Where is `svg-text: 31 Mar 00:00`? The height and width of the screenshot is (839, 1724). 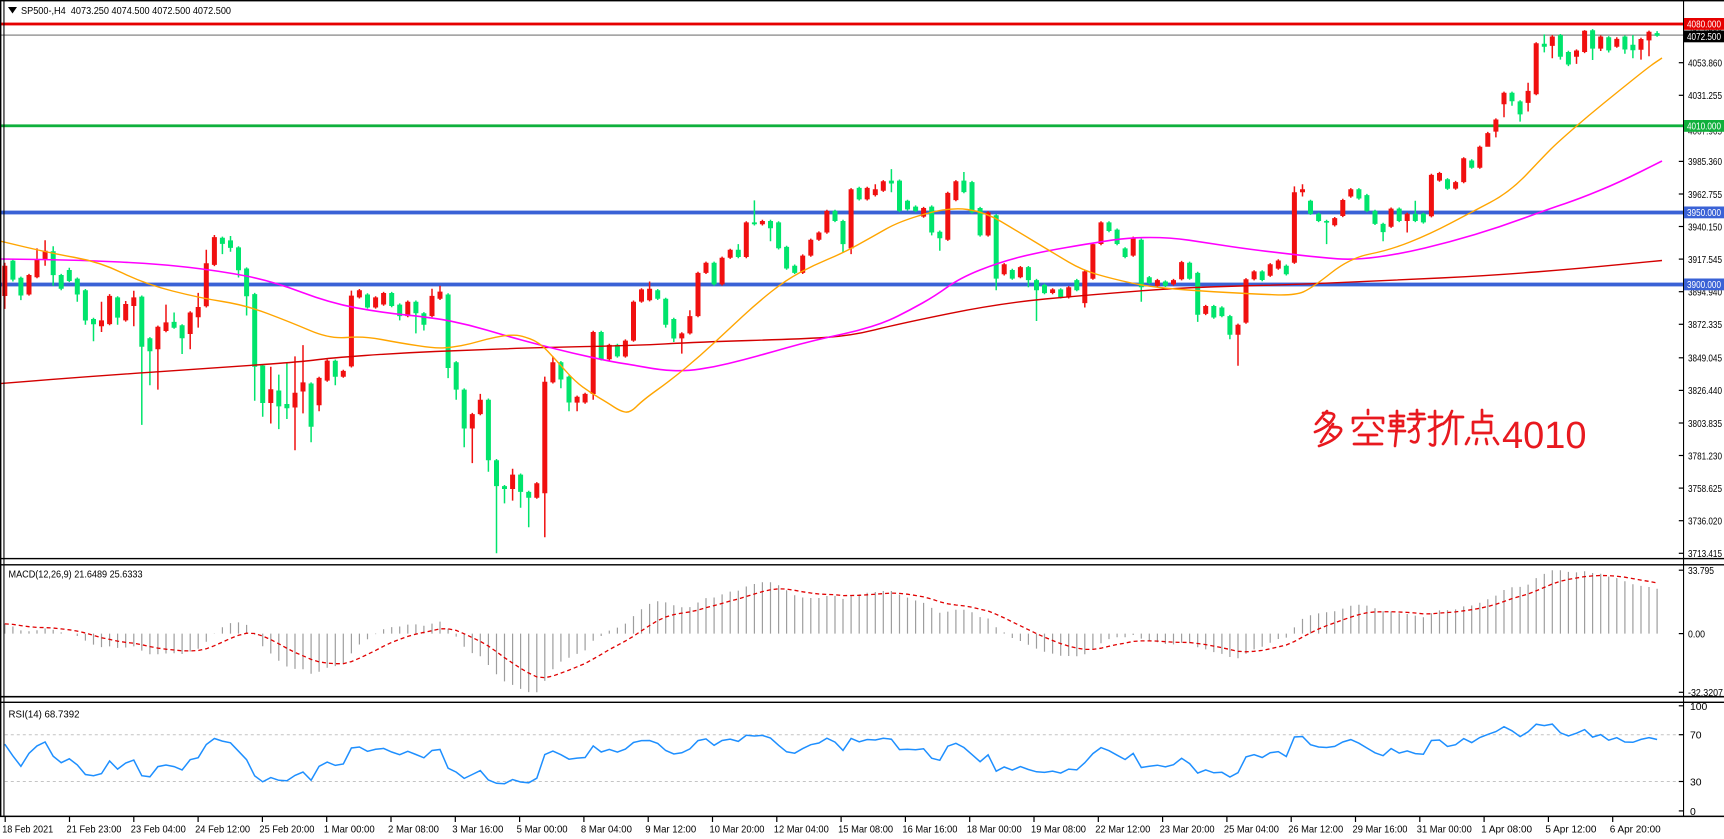 svg-text: 31 Mar 00:00 is located at coordinates (1444, 830).